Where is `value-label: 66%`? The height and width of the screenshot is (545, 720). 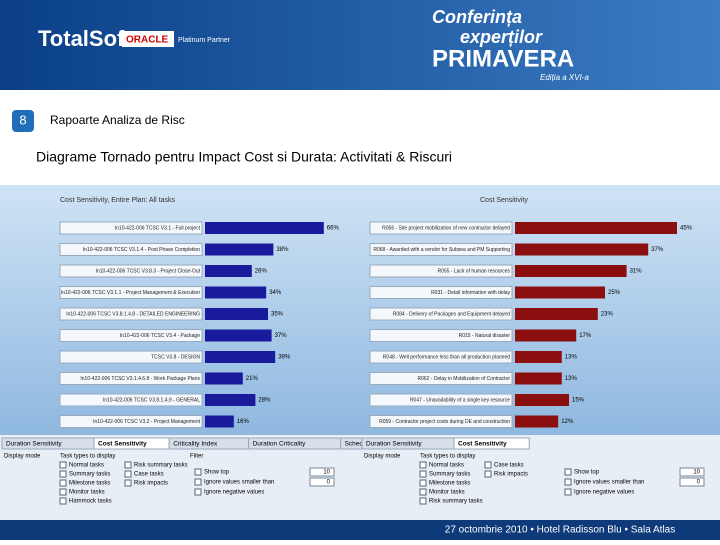 value-label: 66% is located at coordinates (333, 229).